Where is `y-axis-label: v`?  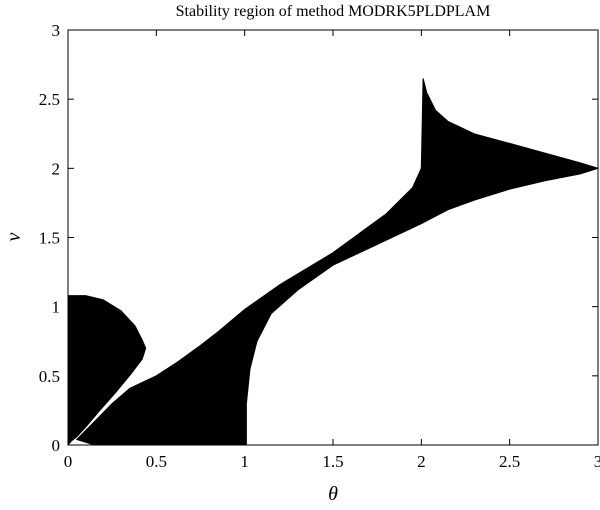 y-axis-label: v is located at coordinates (14, 236).